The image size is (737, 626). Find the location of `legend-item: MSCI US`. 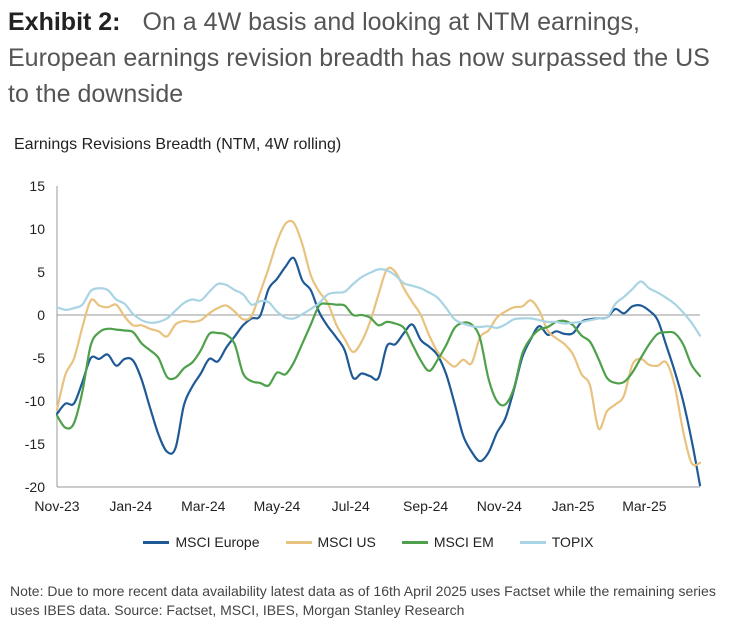

legend-item: MSCI US is located at coordinates (330, 542).